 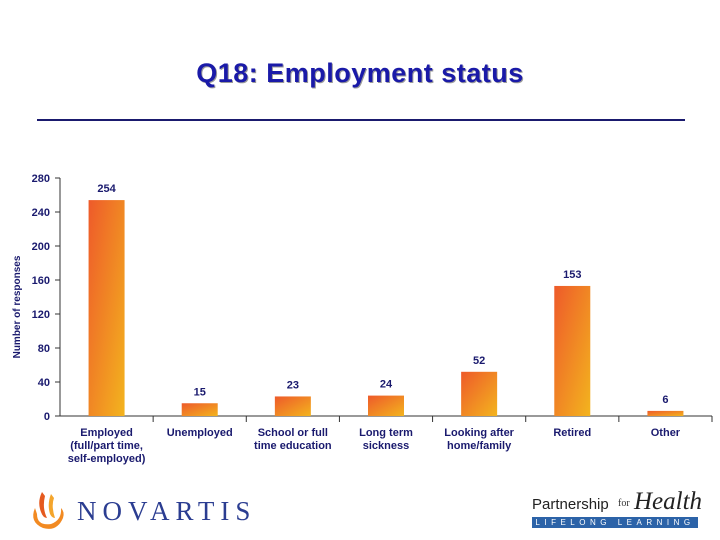 What do you see at coordinates (666, 433) in the screenshot?
I see `x-tick-label: Other` at bounding box center [666, 433].